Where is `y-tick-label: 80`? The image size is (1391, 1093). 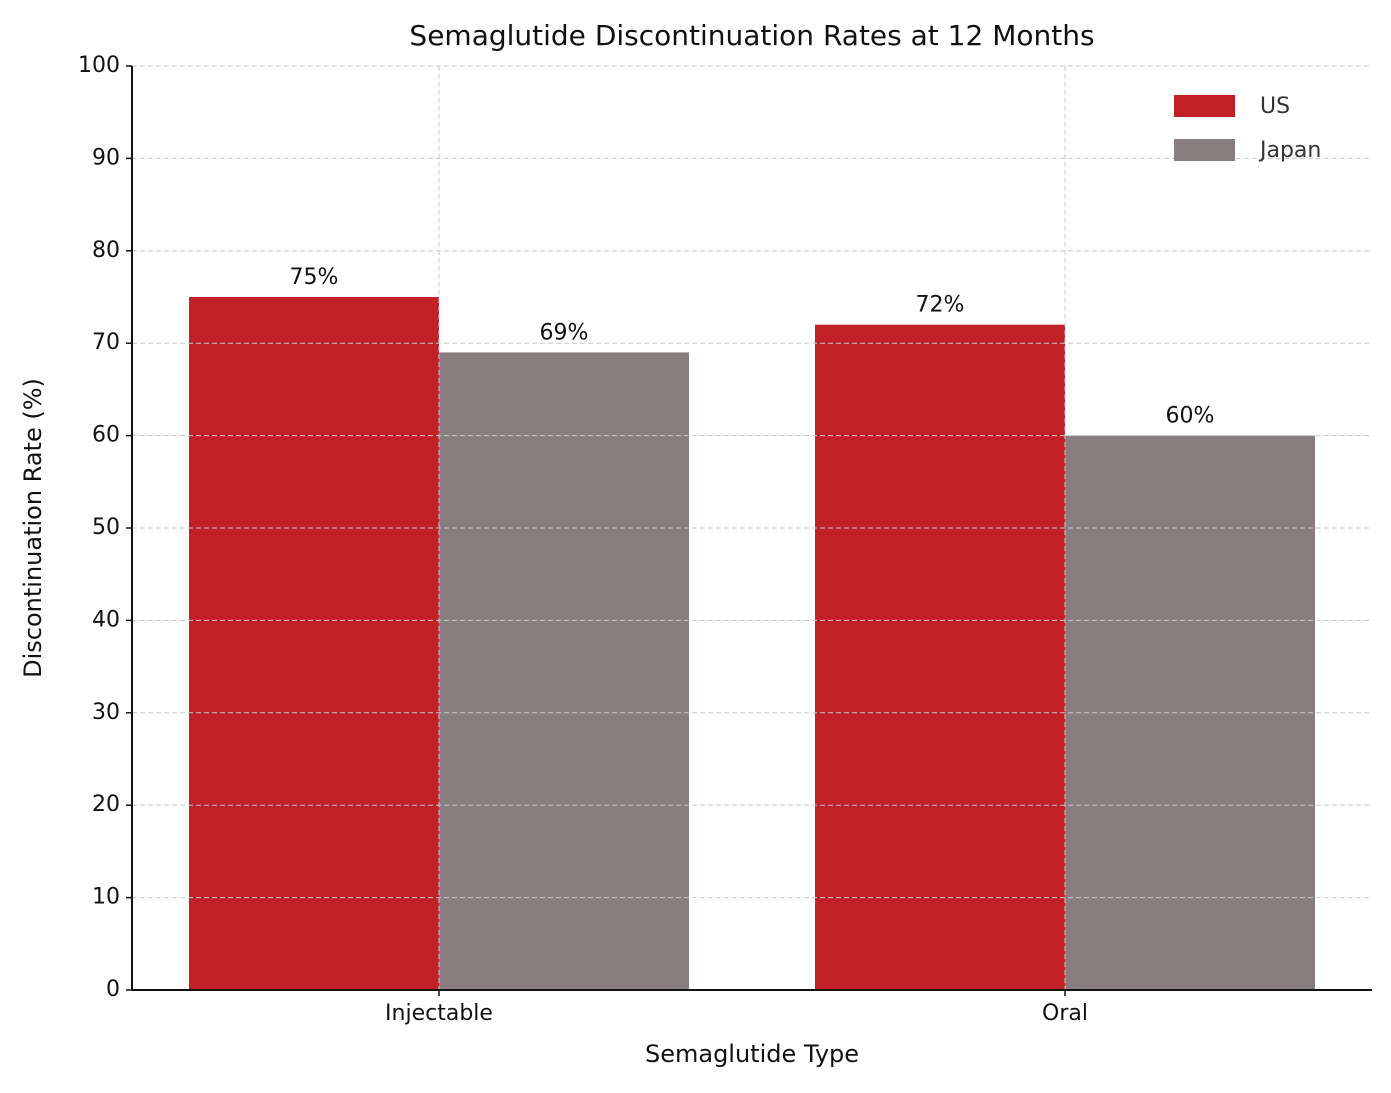
y-tick-label: 80 is located at coordinates (106, 250).